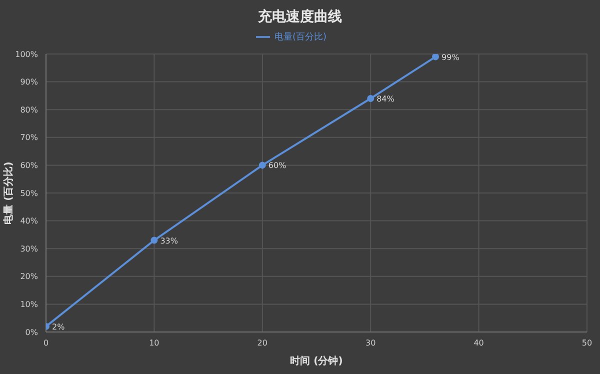  I want to click on x-tick-label: 40, so click(479, 343).